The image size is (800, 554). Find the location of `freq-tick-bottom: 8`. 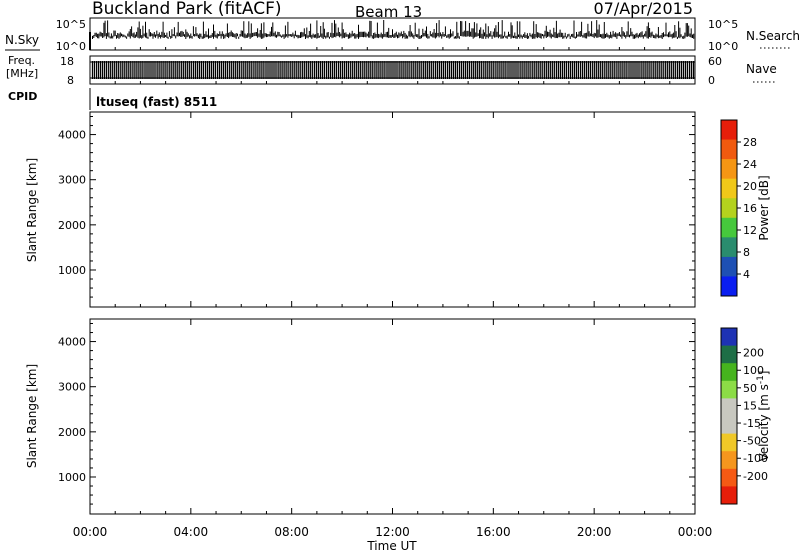

freq-tick-bottom: 8 is located at coordinates (70, 80).